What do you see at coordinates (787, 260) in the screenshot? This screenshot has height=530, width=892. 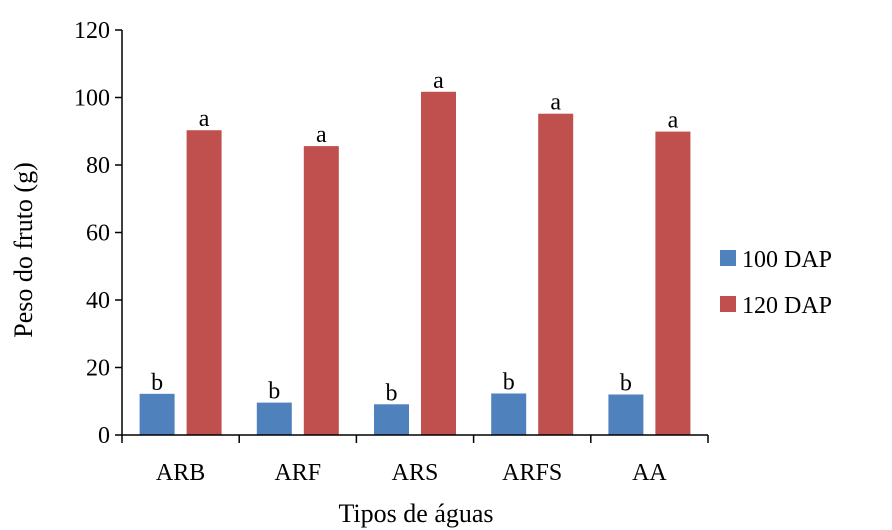 I see `legend-label-100-dap: 100 DAP` at bounding box center [787, 260].